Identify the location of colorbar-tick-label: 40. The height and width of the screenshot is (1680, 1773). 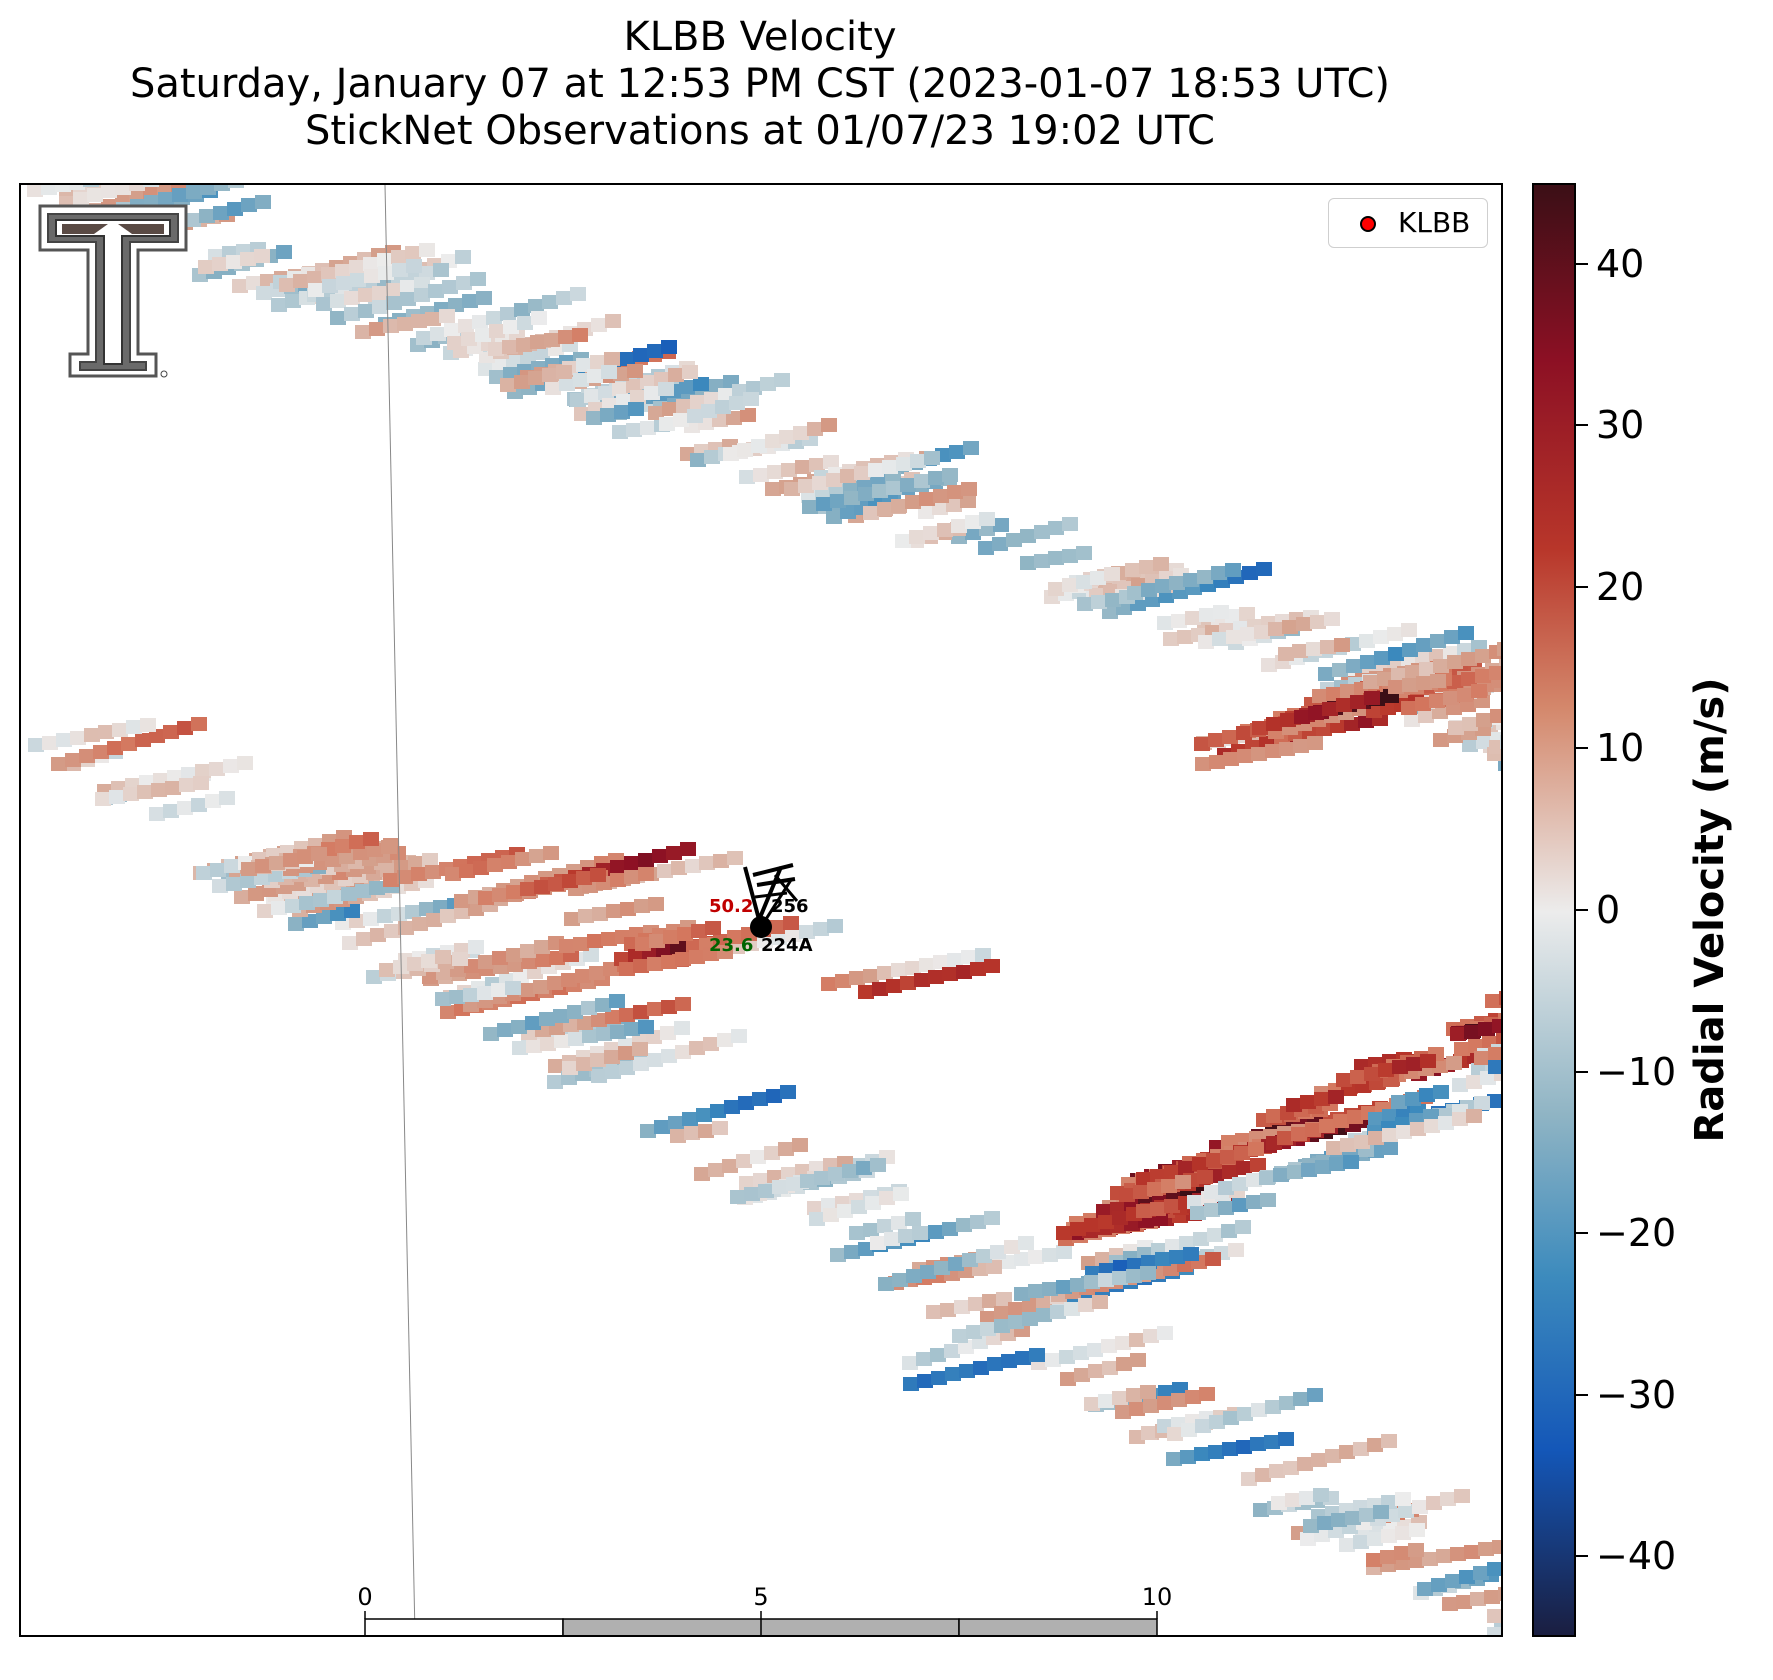
(1620, 263).